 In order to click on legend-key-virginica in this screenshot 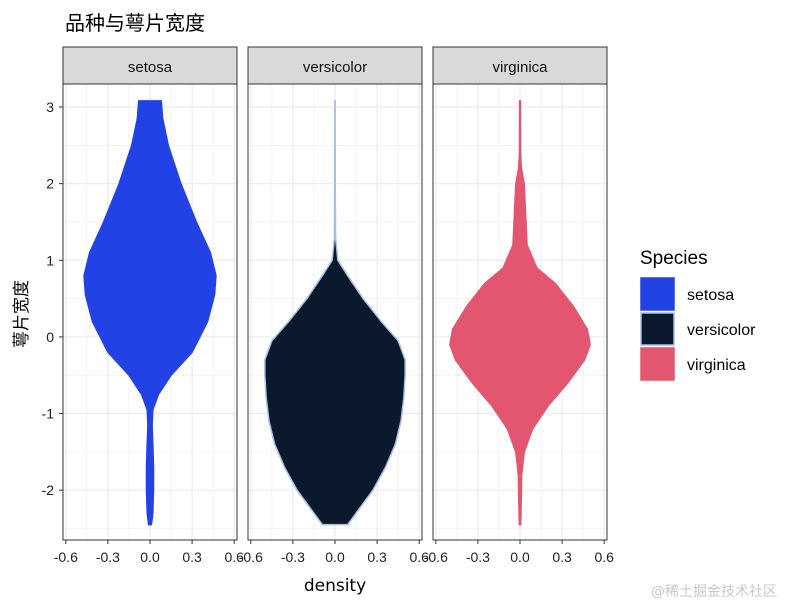, I will do `click(657, 364)`.